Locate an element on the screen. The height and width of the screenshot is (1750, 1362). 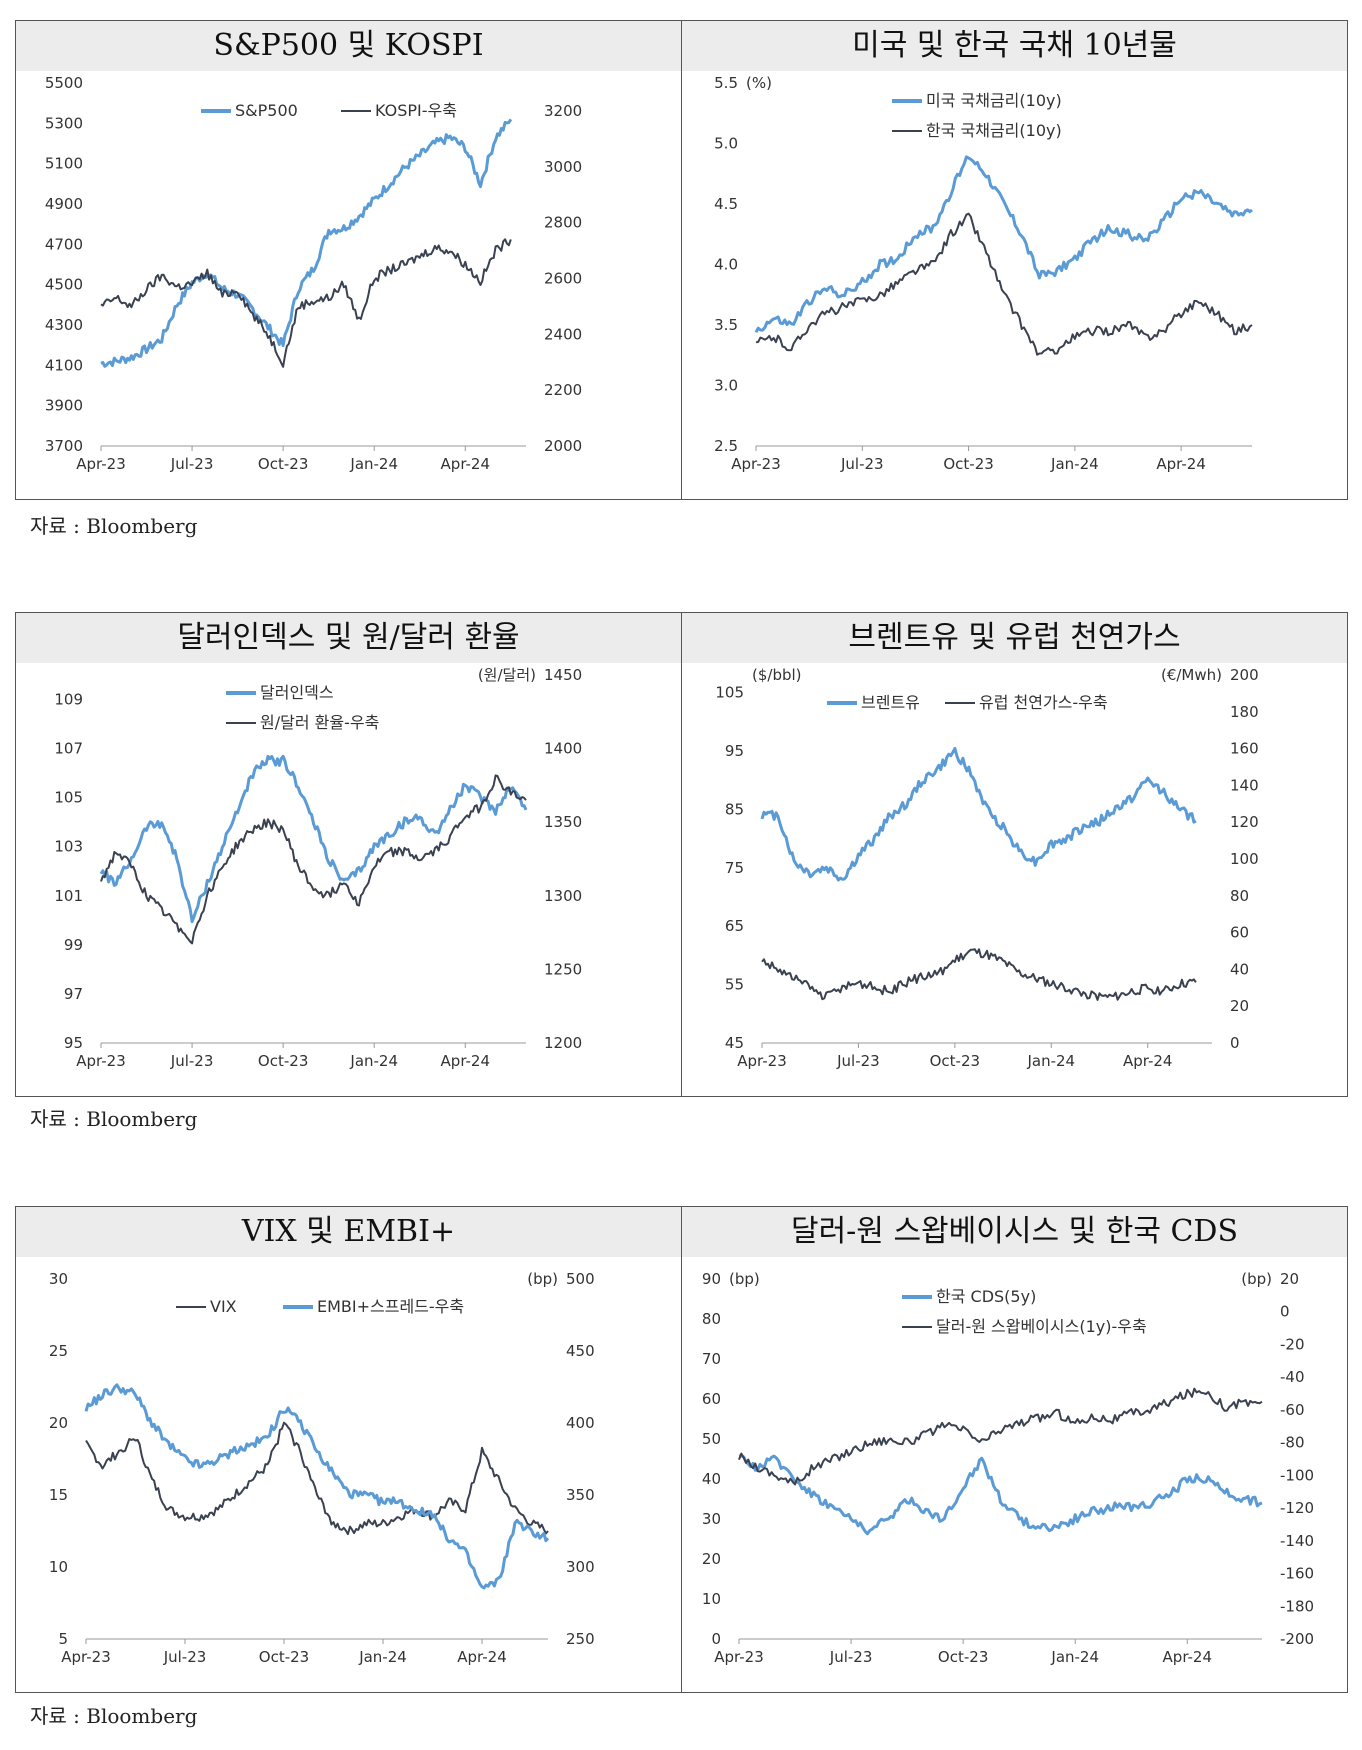
chart-title: VIX 및 EMBI+ is located at coordinates (348, 1232).